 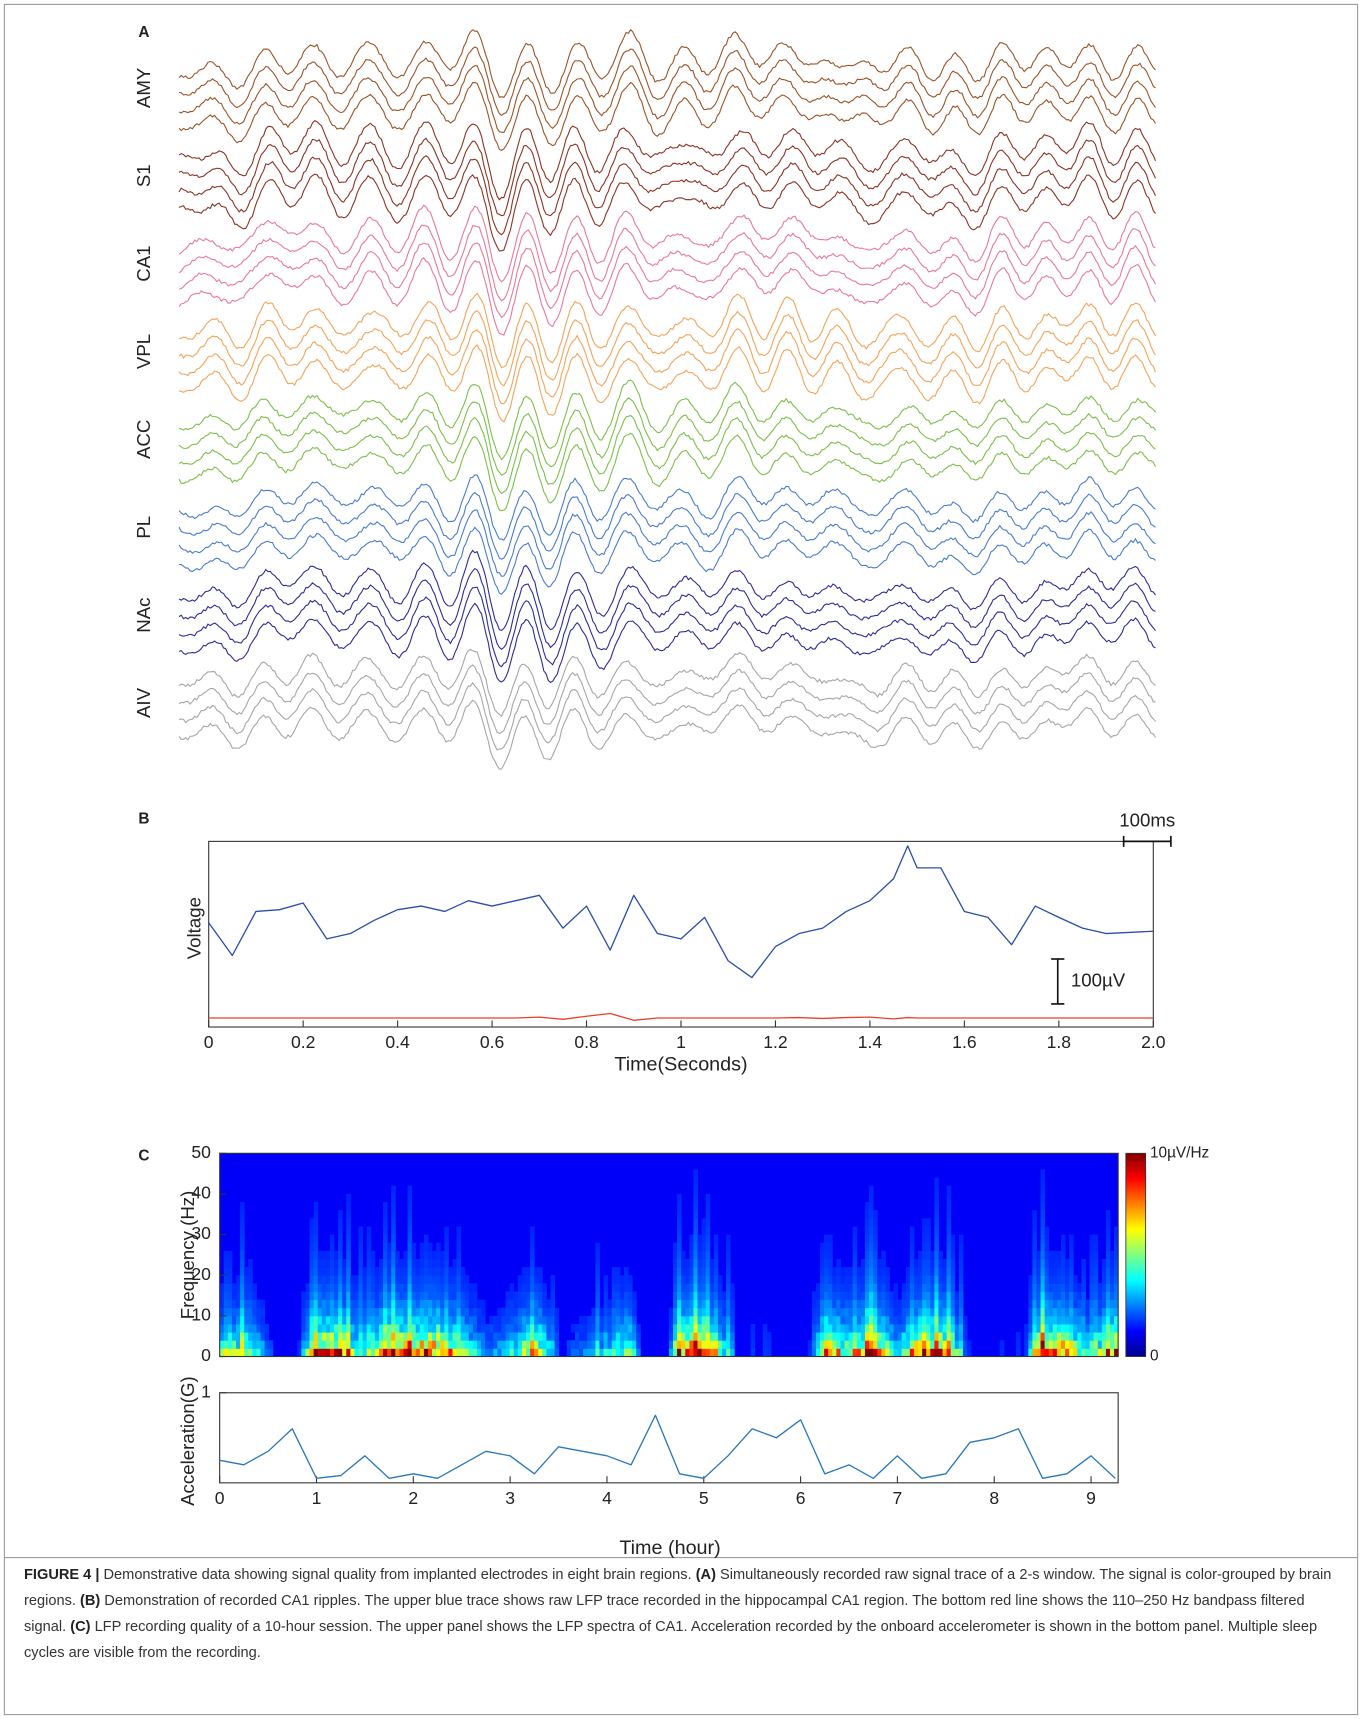 I want to click on x-tick-label: 5, so click(x=704, y=1498).